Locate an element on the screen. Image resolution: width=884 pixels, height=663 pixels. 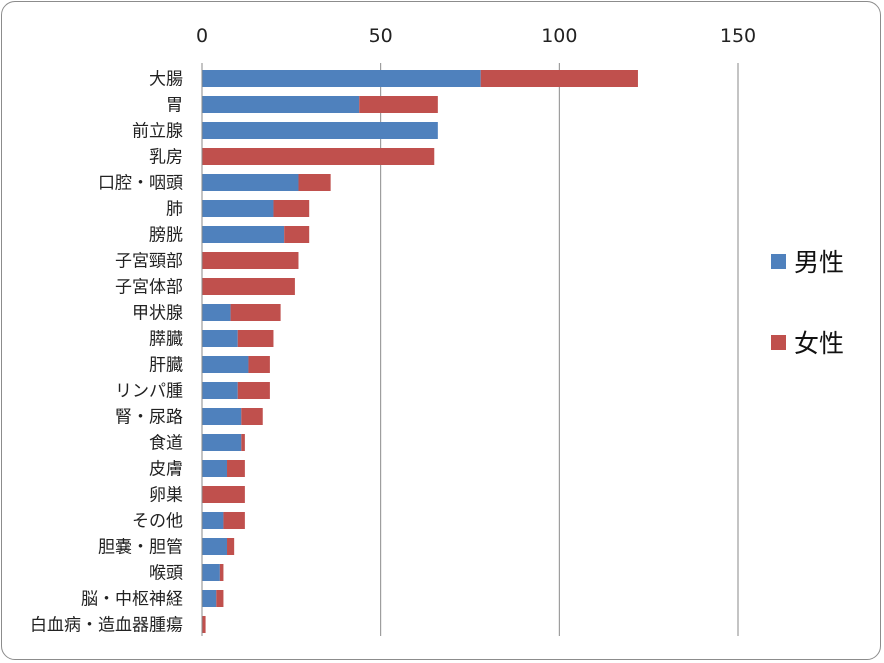
legend-swatch-male is located at coordinates (778, 261).